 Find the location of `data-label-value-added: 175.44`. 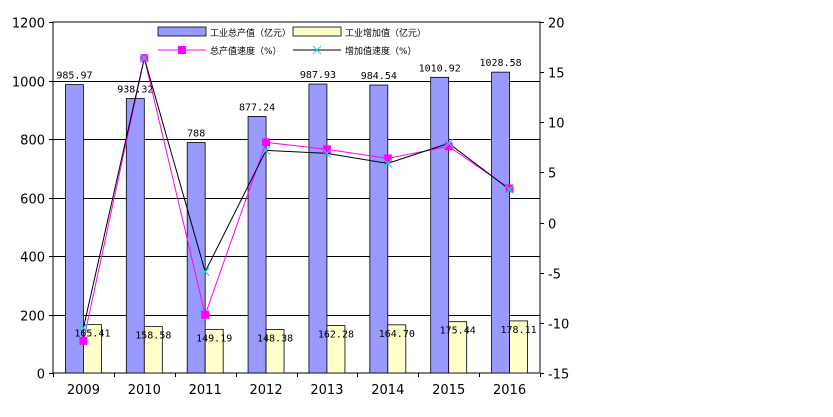

data-label-value-added: 175.44 is located at coordinates (458, 331).